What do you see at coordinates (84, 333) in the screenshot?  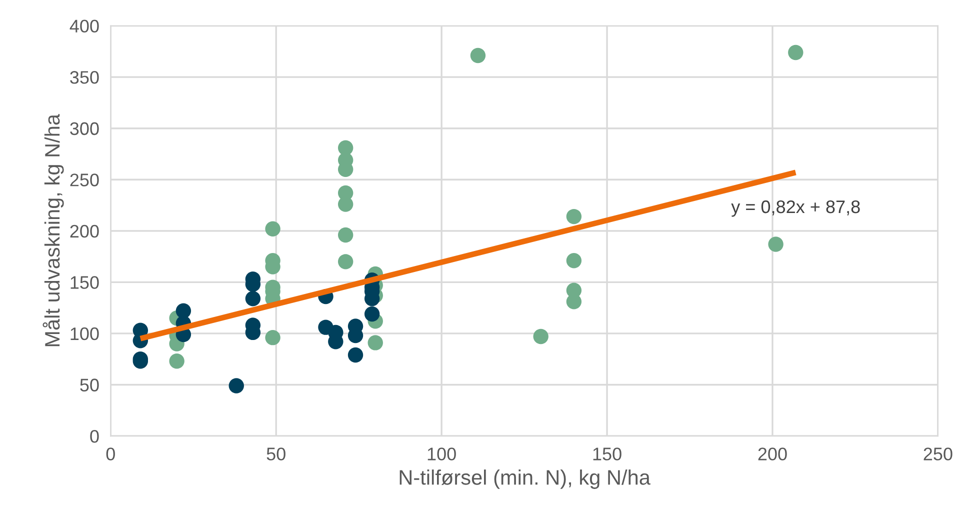 I see `y-tick-label: 100` at bounding box center [84, 333].